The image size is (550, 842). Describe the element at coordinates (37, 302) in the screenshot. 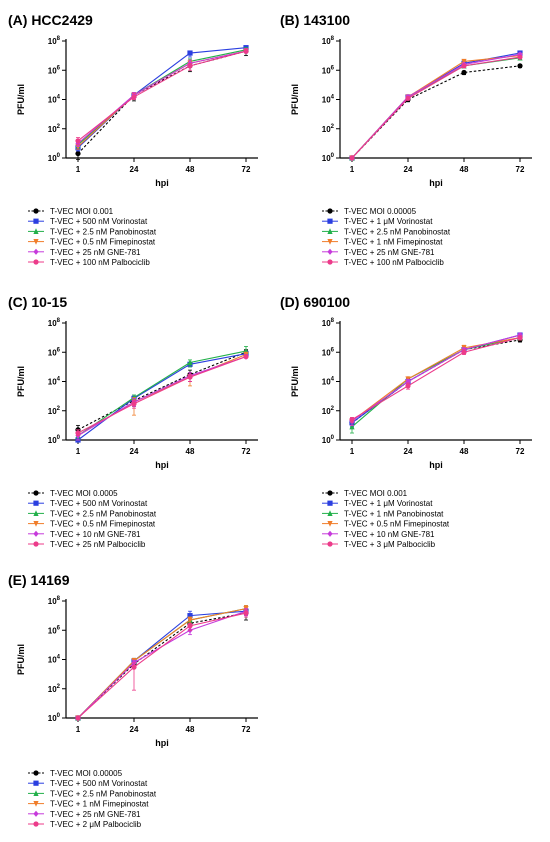

I see `panel-title: (C) 10-15` at that location.